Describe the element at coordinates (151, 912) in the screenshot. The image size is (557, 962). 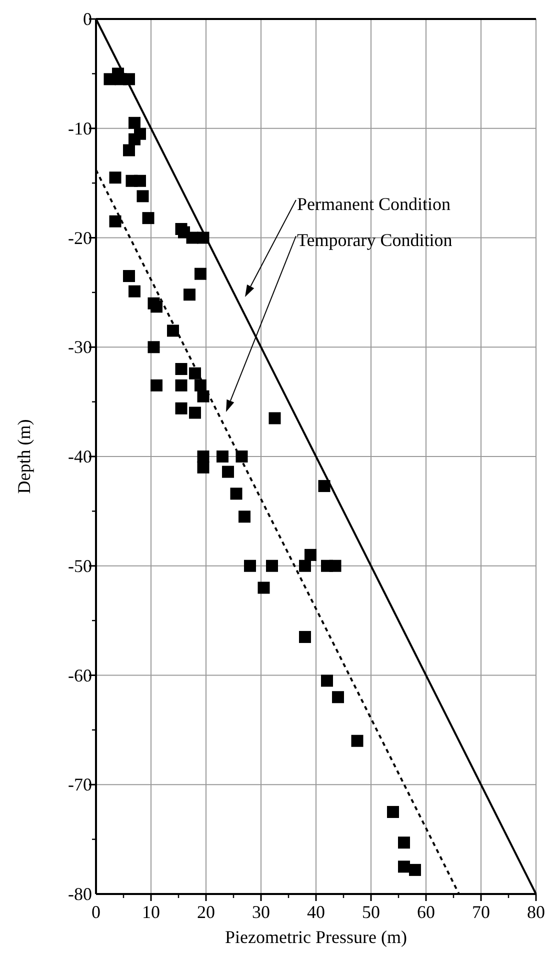
I see `x-tick-label: 10` at that location.